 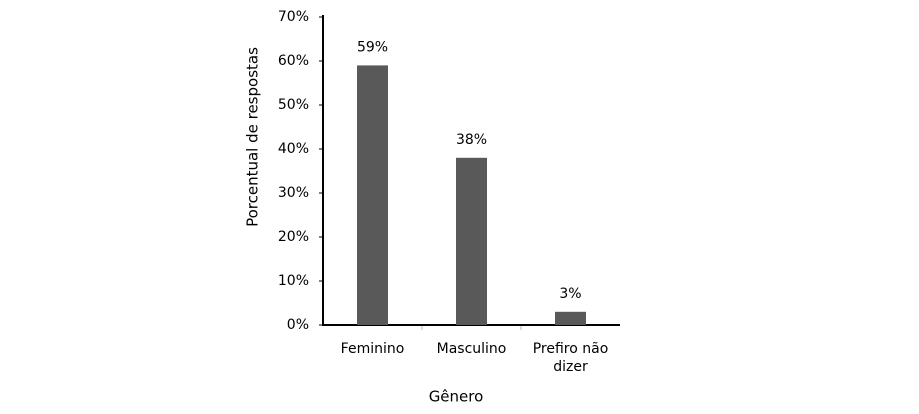 I want to click on y-tick-label: 30%, so click(x=293, y=193).